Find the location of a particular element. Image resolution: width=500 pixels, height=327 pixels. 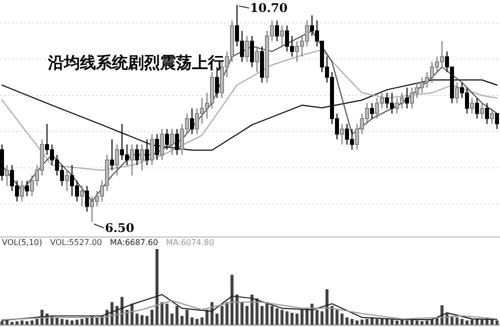

text: MA:6074.80 is located at coordinates (190, 242).